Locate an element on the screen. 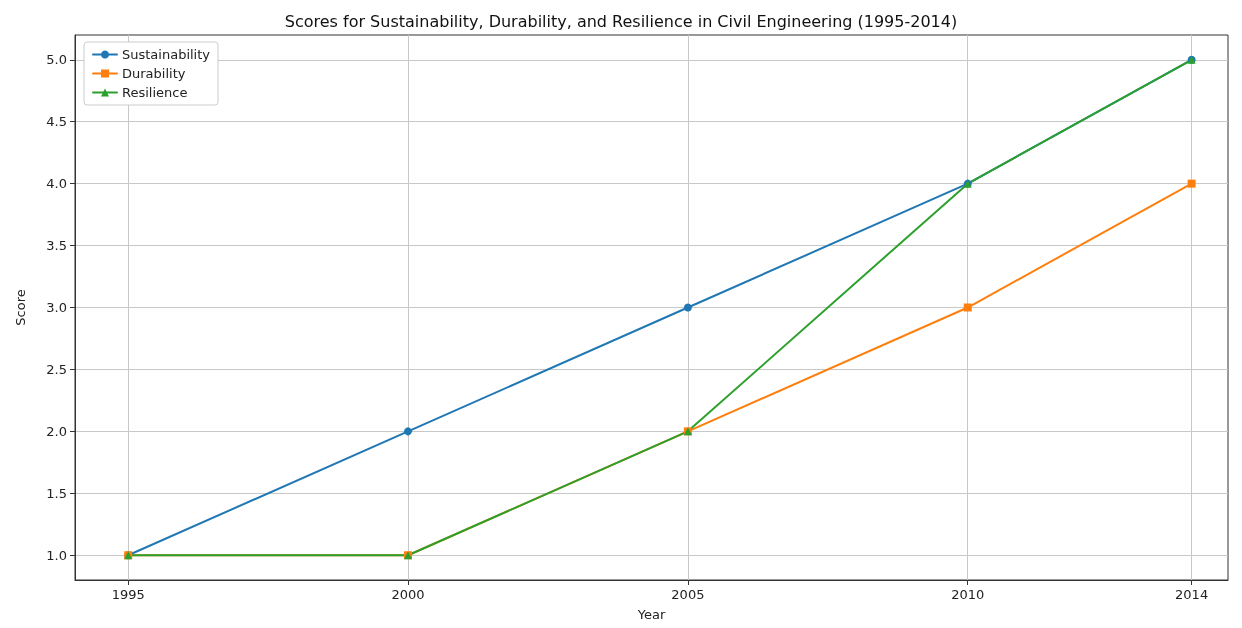 This screenshot has width=1242, height=628. legend-label: Resilience is located at coordinates (155, 92).